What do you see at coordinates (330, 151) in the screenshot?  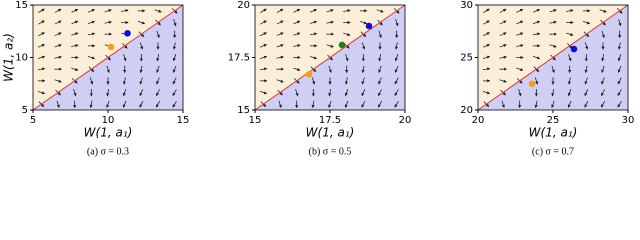 I see `caption: (b) σ = 0.5` at bounding box center [330, 151].